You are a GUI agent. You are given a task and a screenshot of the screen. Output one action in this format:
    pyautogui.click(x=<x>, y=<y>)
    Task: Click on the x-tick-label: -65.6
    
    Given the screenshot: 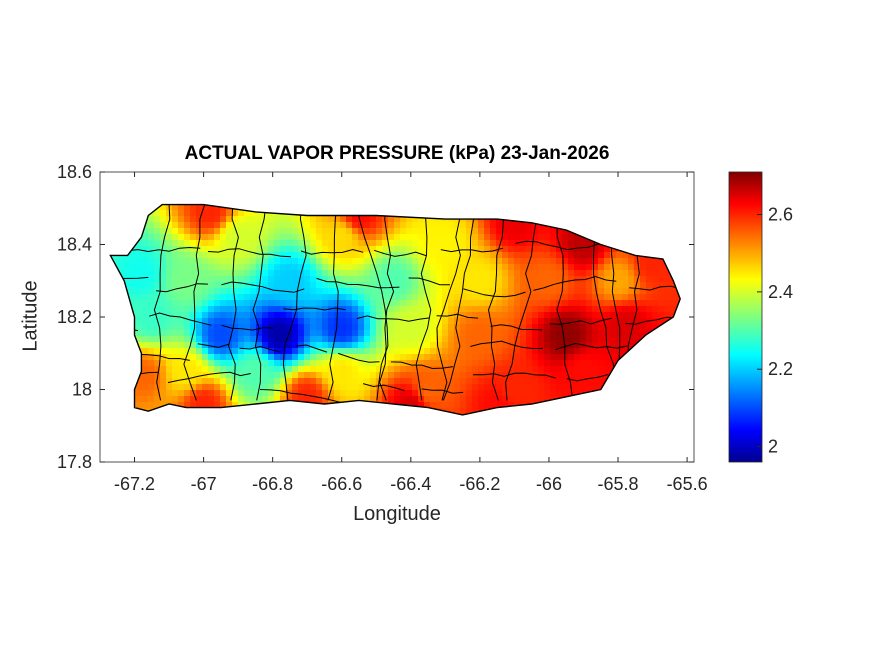 What is the action you would take?
    pyautogui.click(x=687, y=484)
    